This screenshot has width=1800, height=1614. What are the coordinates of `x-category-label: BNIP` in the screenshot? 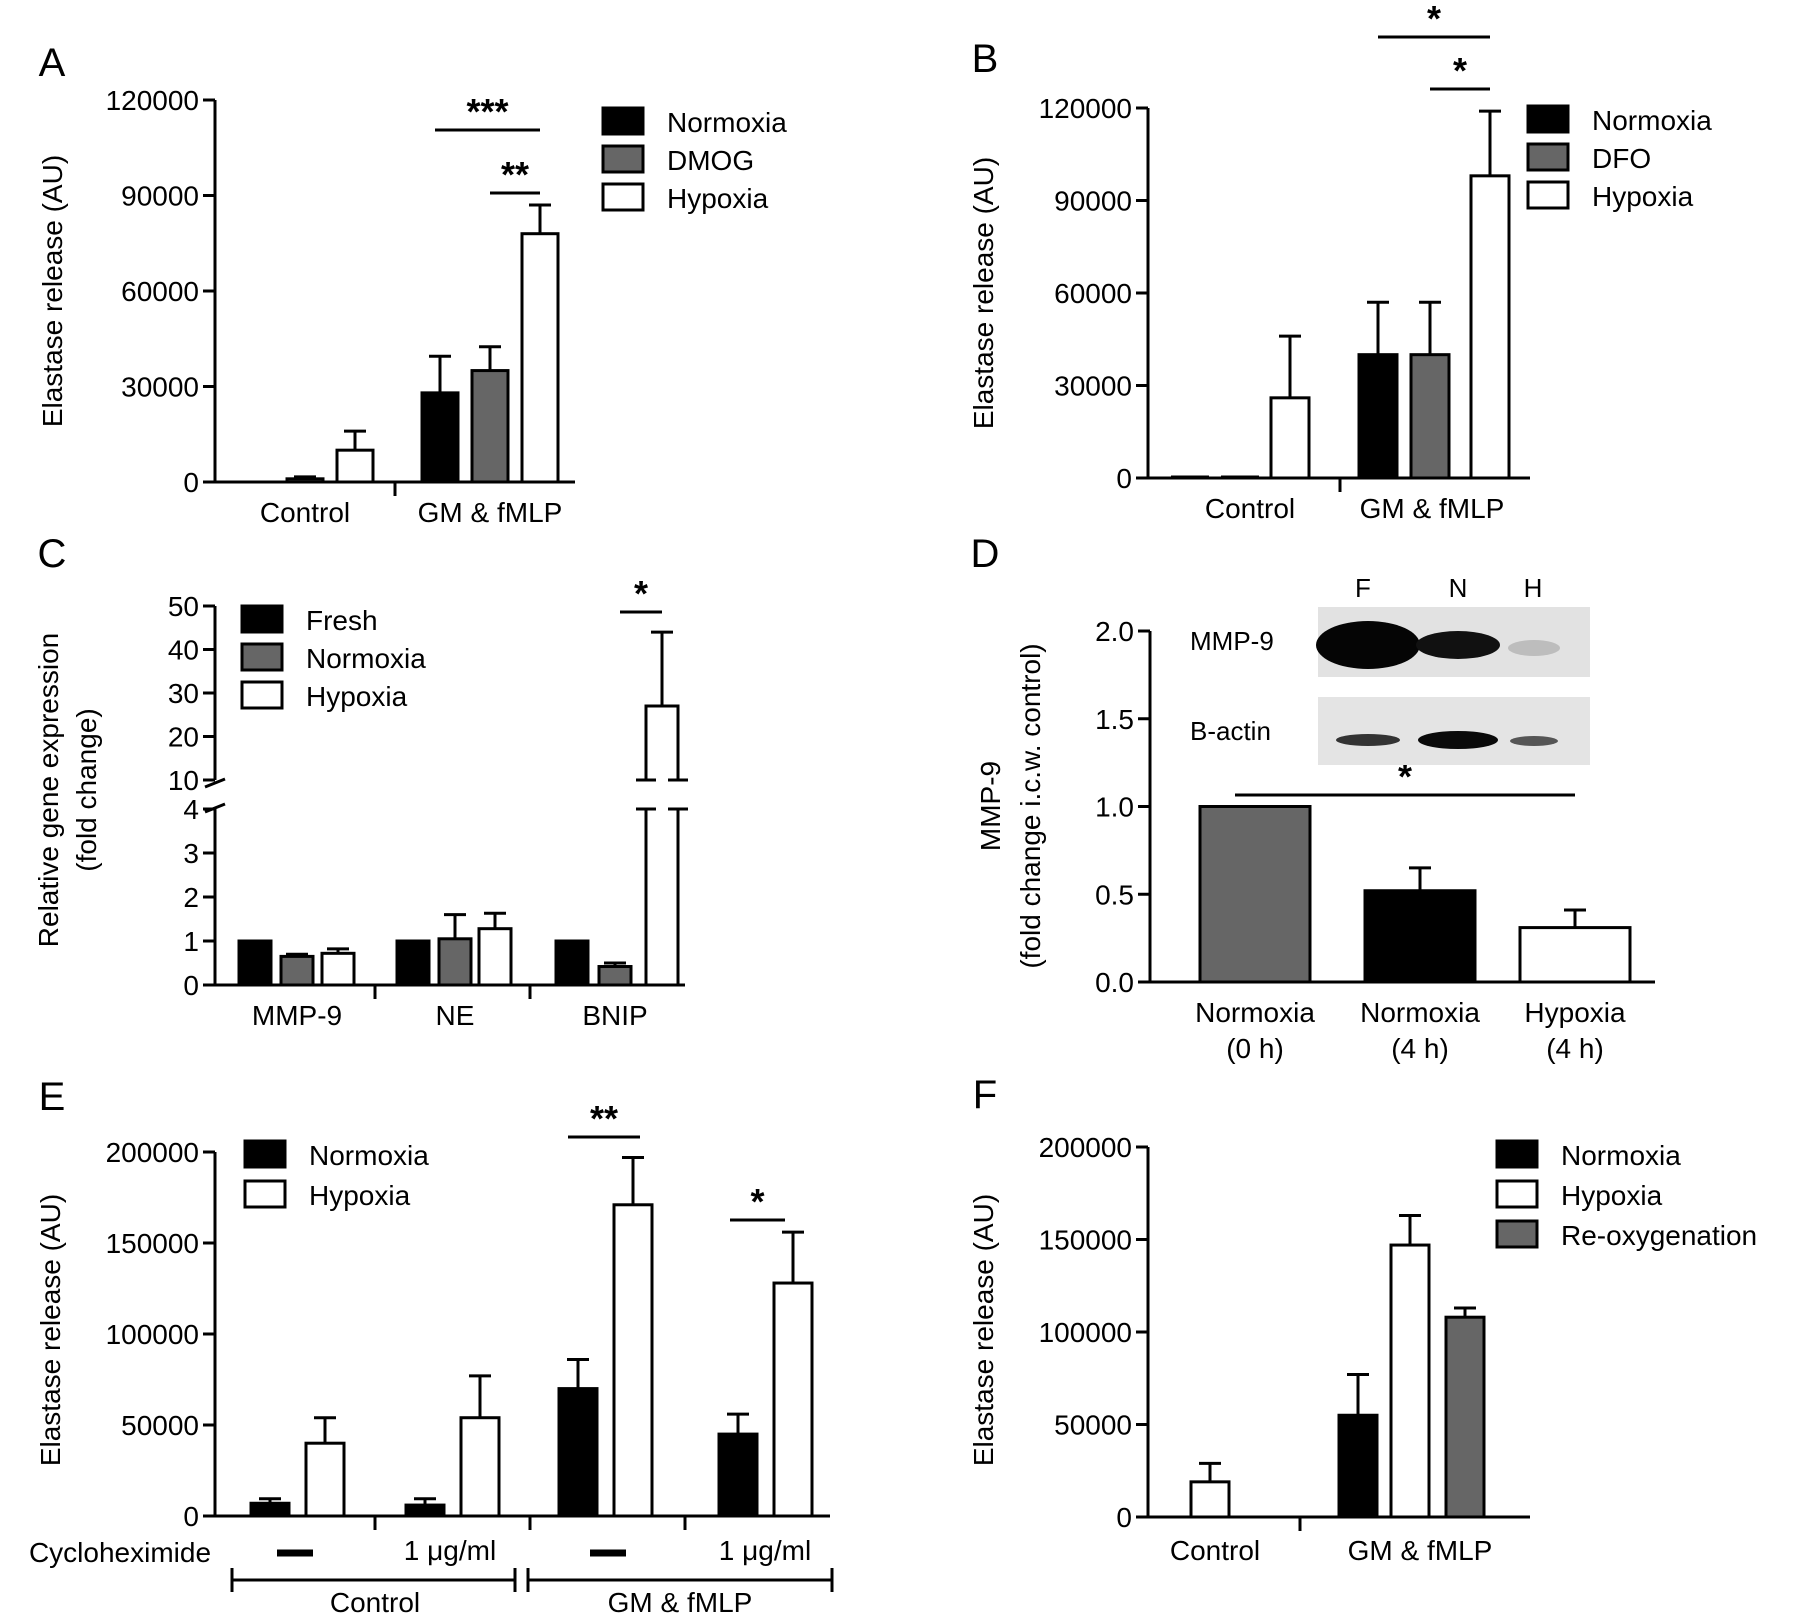 It's located at (614, 1015).